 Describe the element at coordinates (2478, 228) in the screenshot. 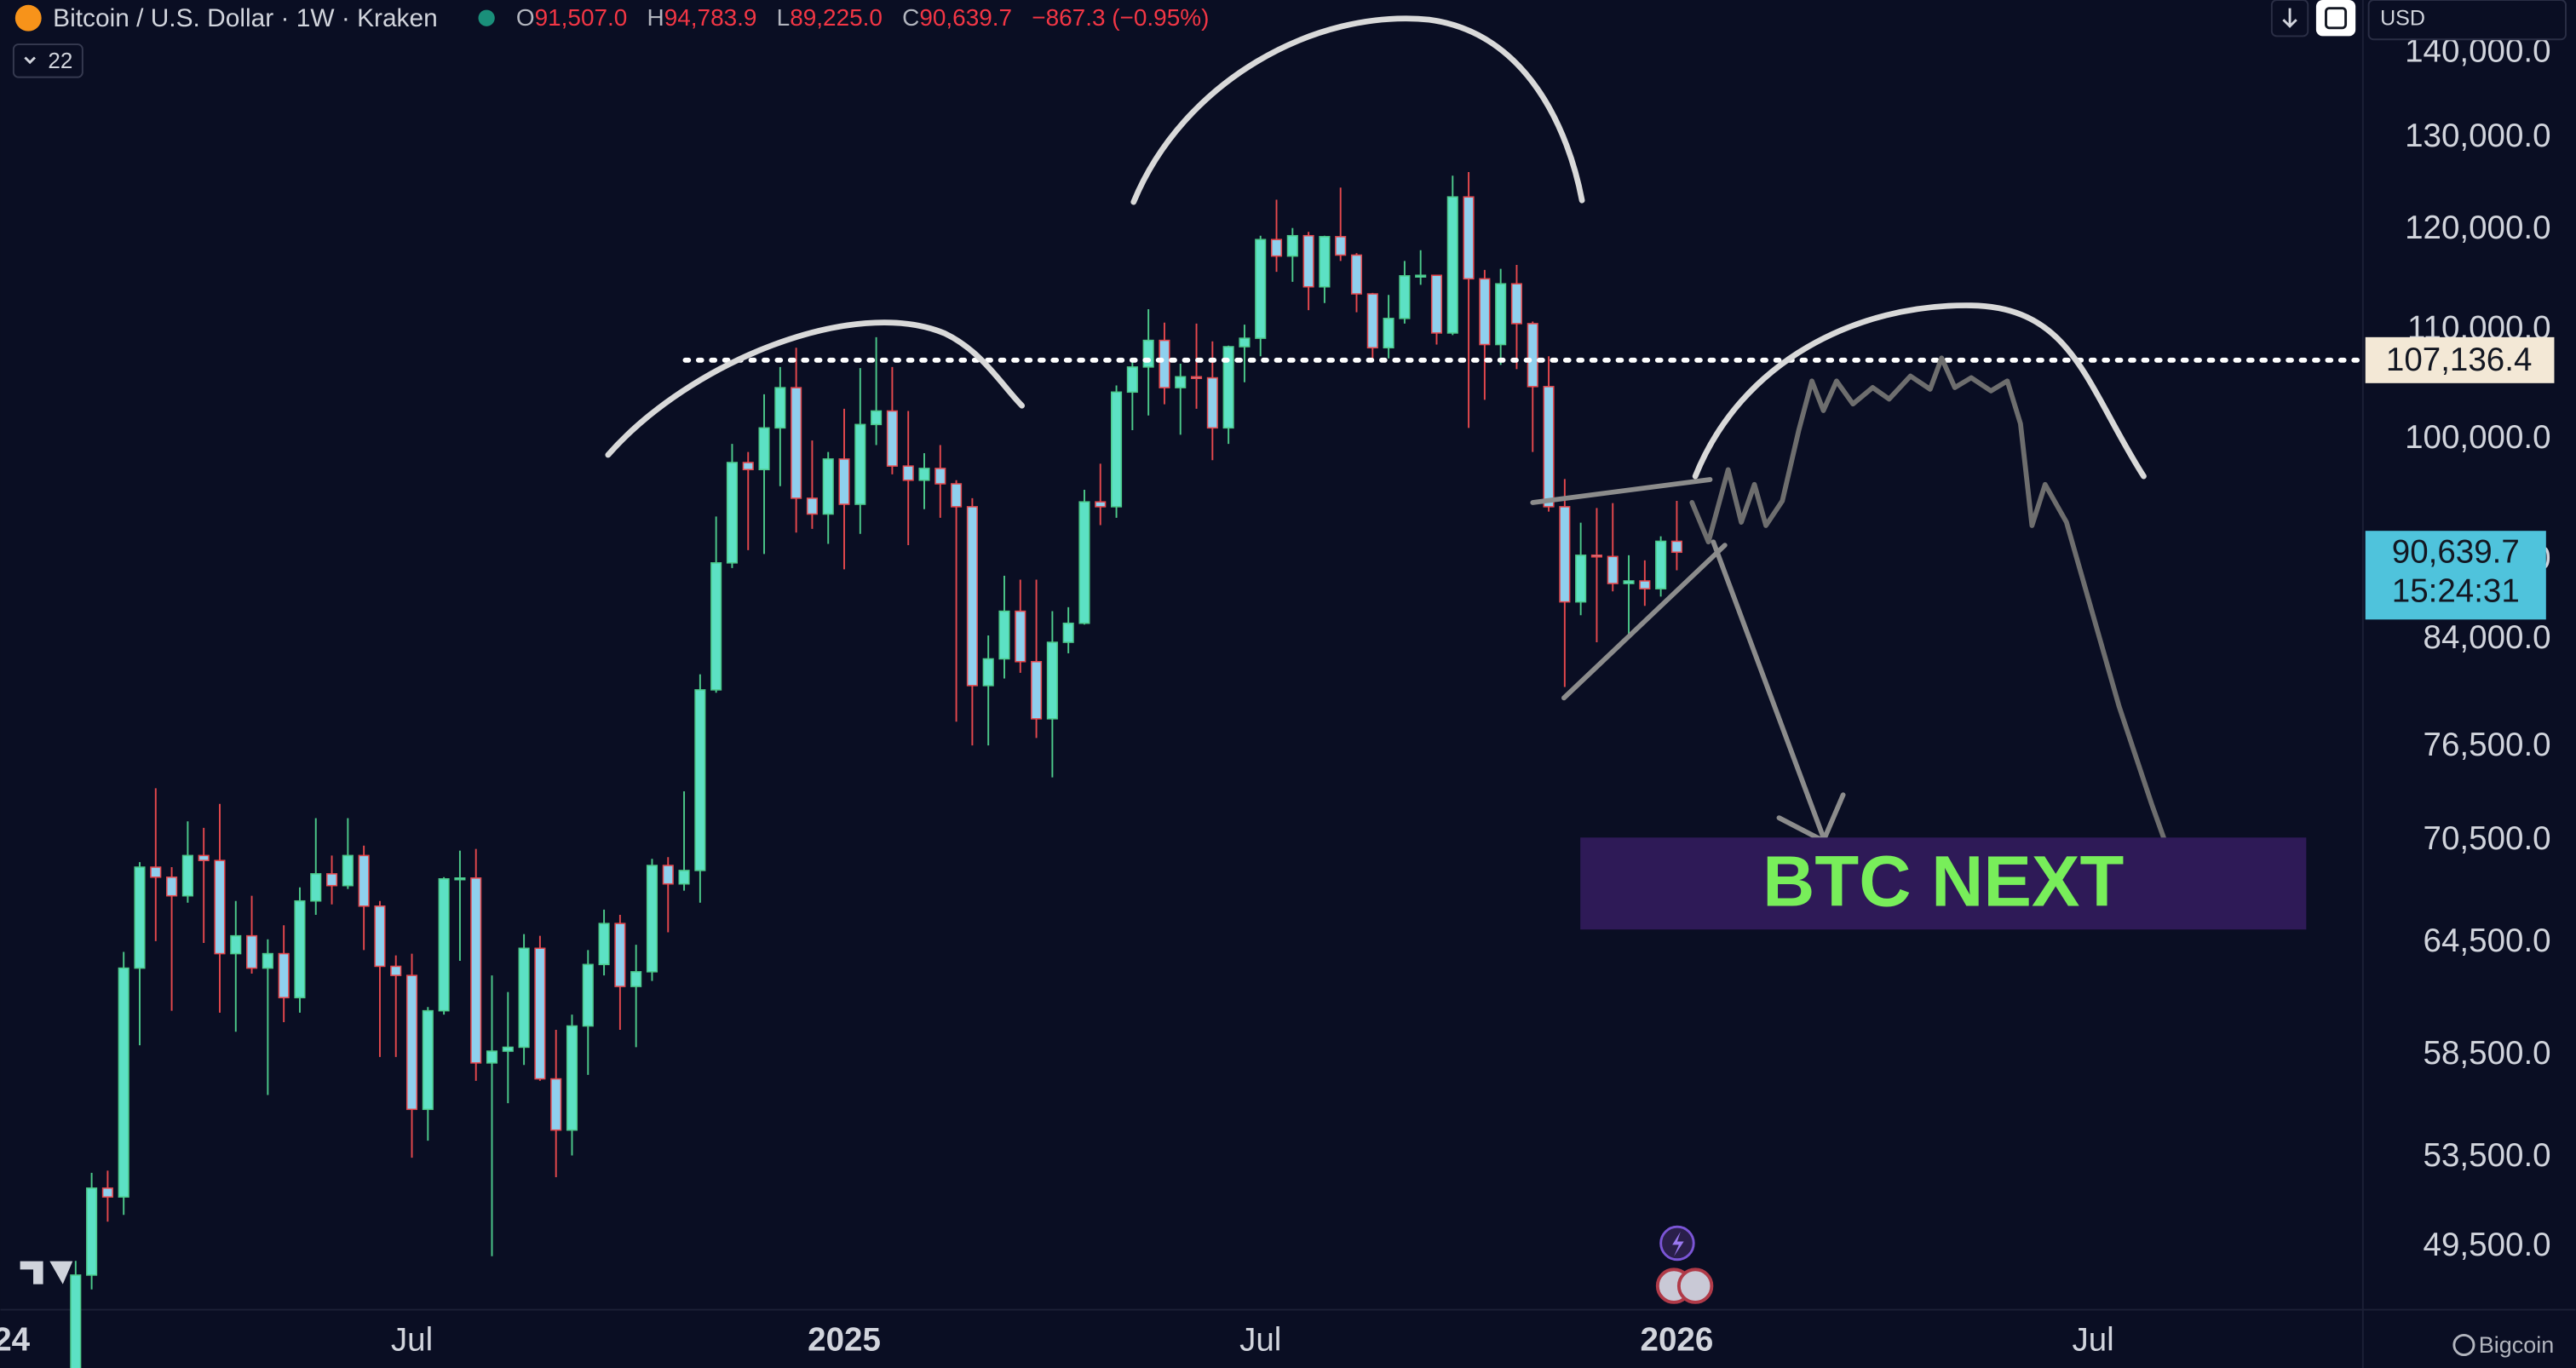

I see `y-tick-label: 120,000.0` at that location.